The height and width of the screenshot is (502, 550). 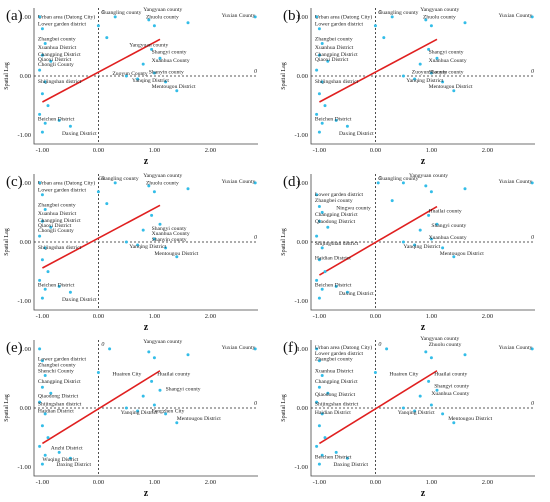 I want to click on district-label: Shenchi County, so click(x=56, y=372).